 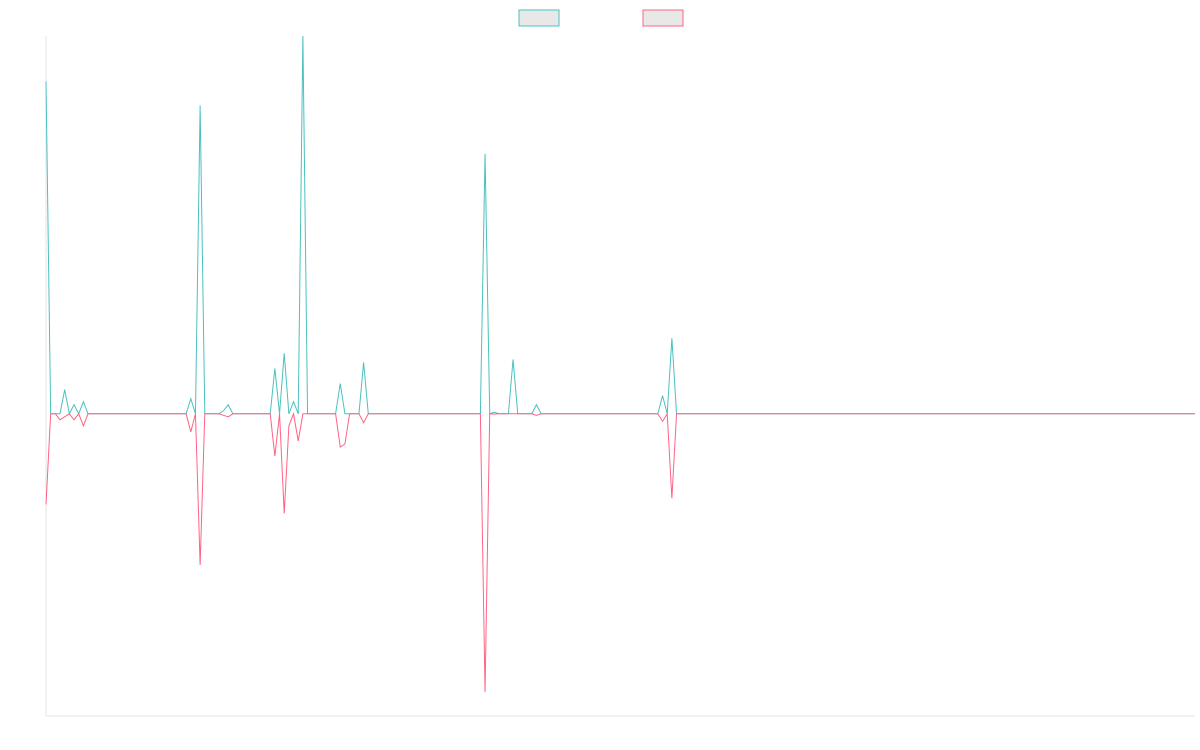 What do you see at coordinates (601, 18) in the screenshot?
I see `legend` at bounding box center [601, 18].